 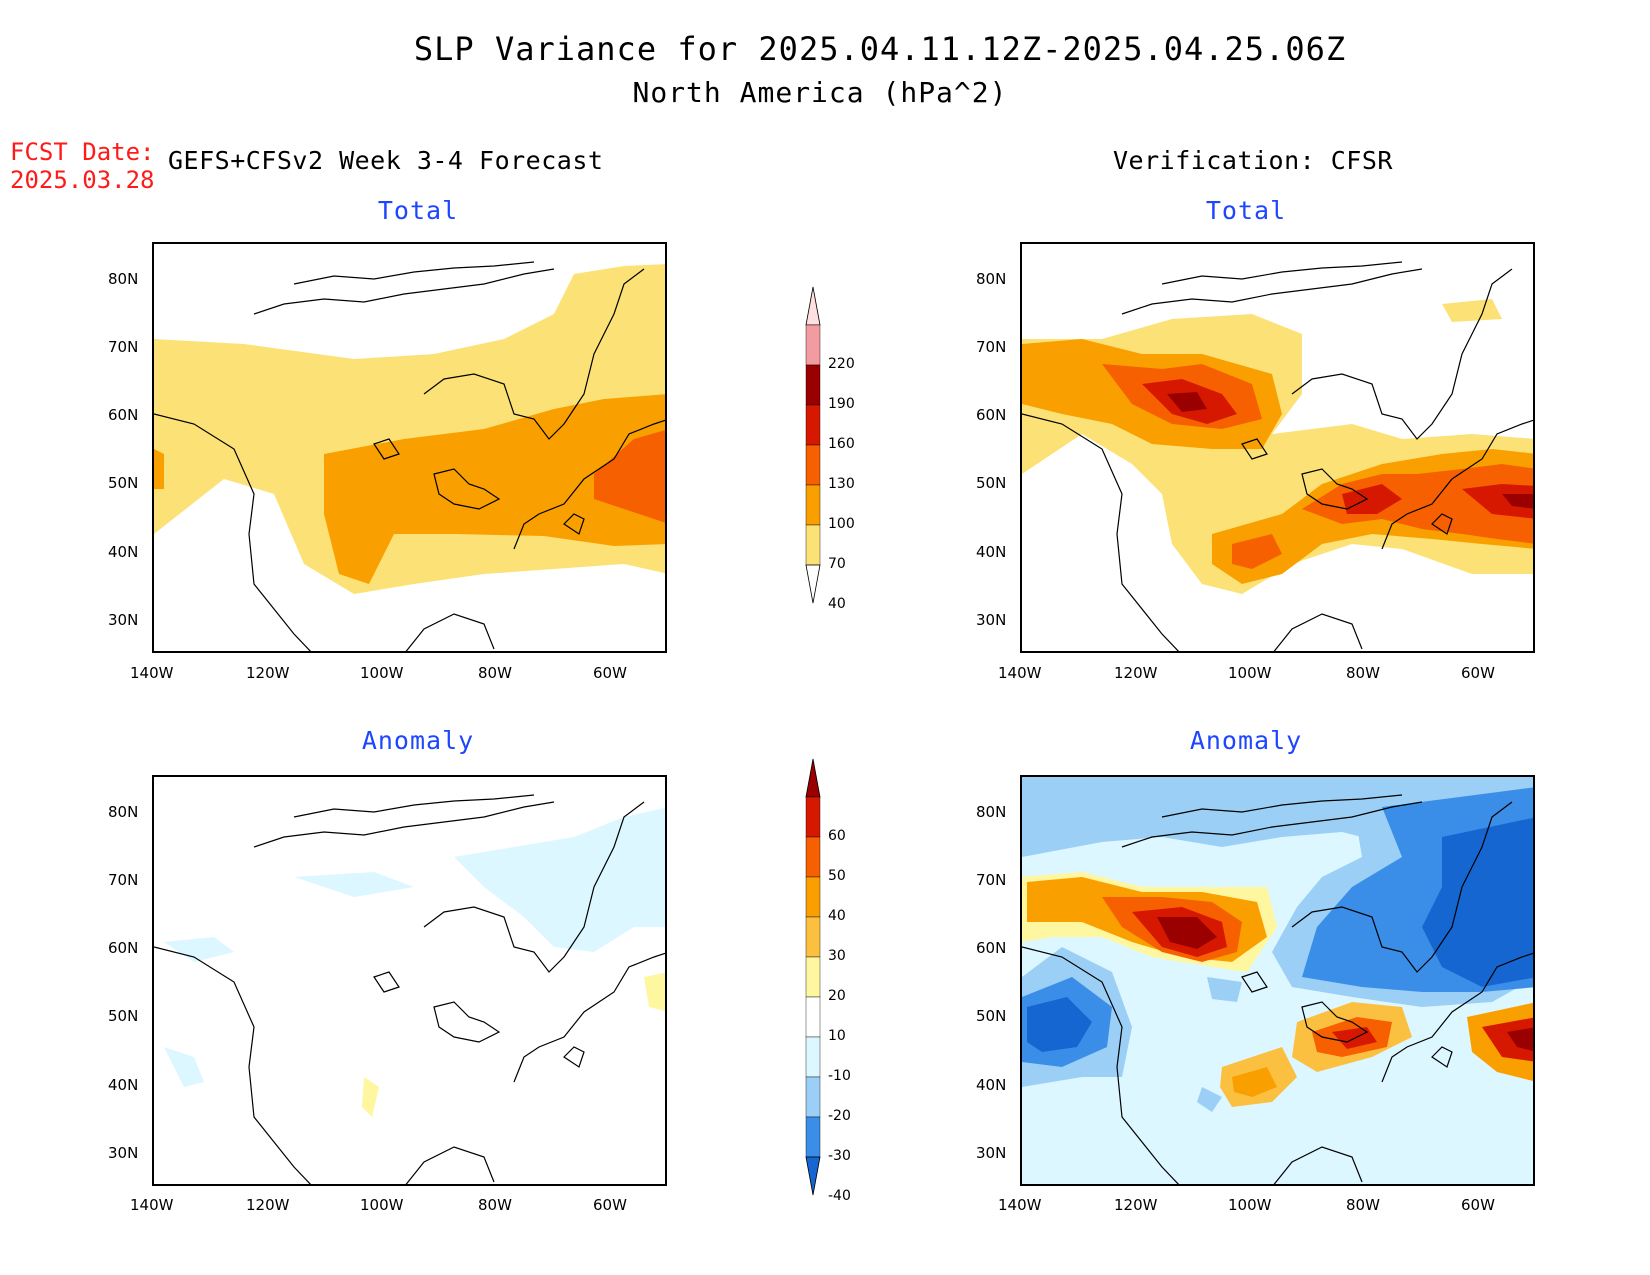 I want to click on colorbar-label: -10, so click(x=839, y=1076).